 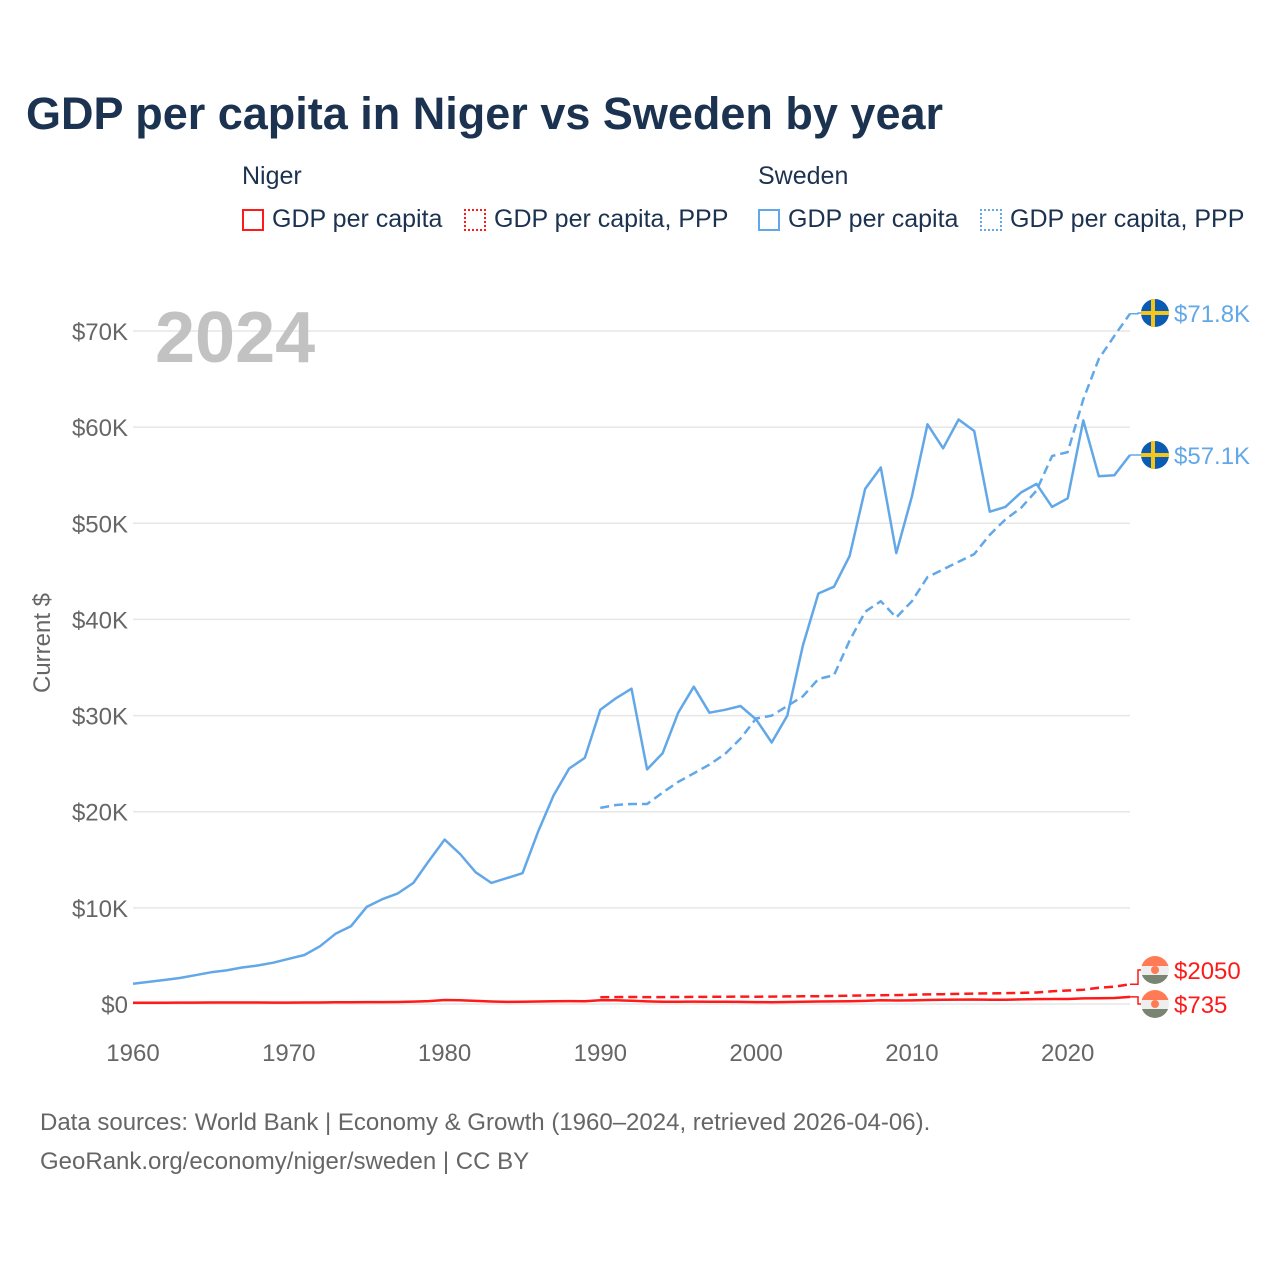 I want to click on y-tick-label: $30K, so click(x=100, y=717).